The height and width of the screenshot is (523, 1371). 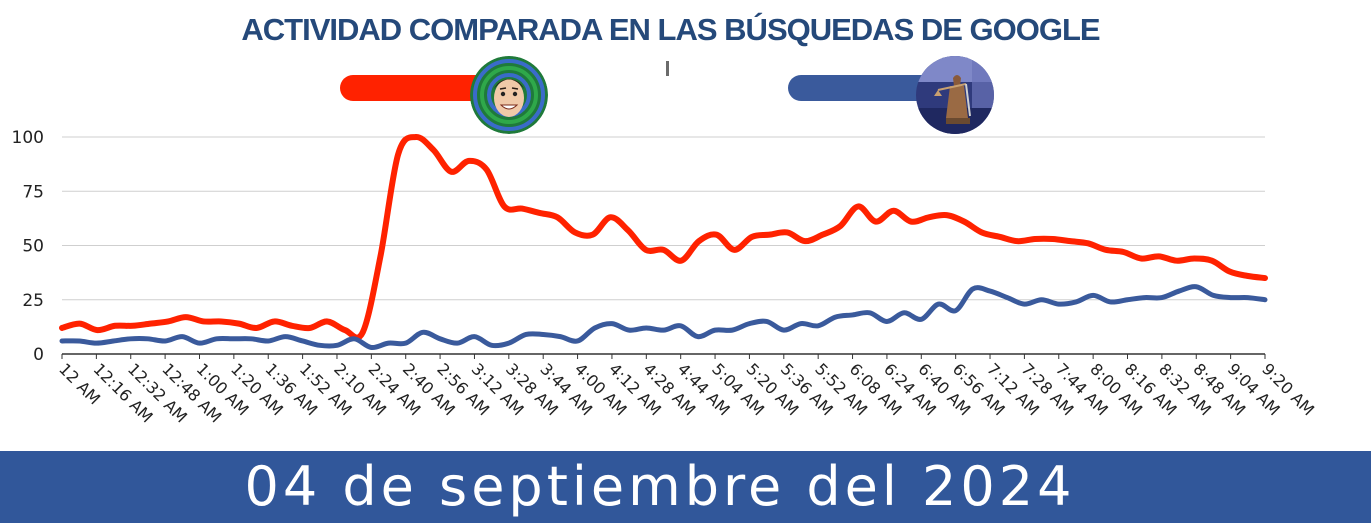 What do you see at coordinates (509, 95) in the screenshot?
I see `smiling-man-portrait-icon` at bounding box center [509, 95].